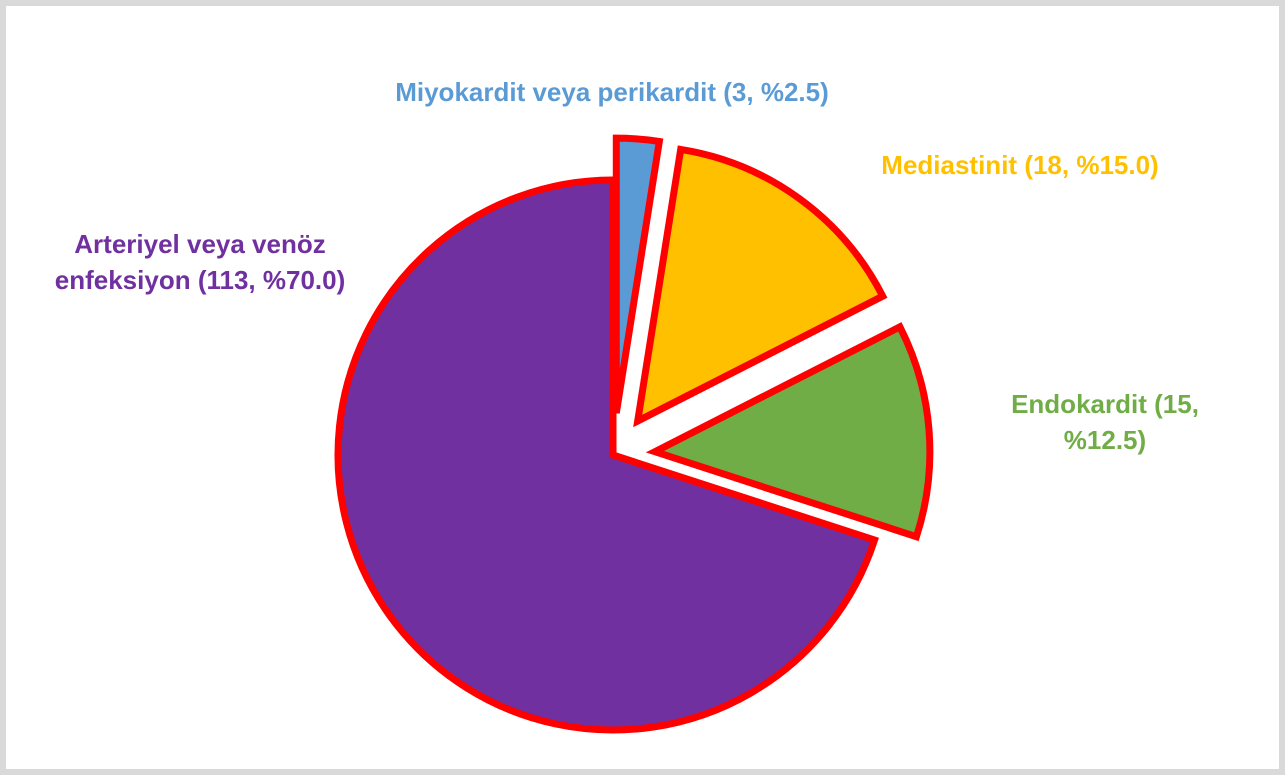 Image resolution: width=1285 pixels, height=775 pixels. I want to click on value-label: (3, %2.5), so click(776, 92).